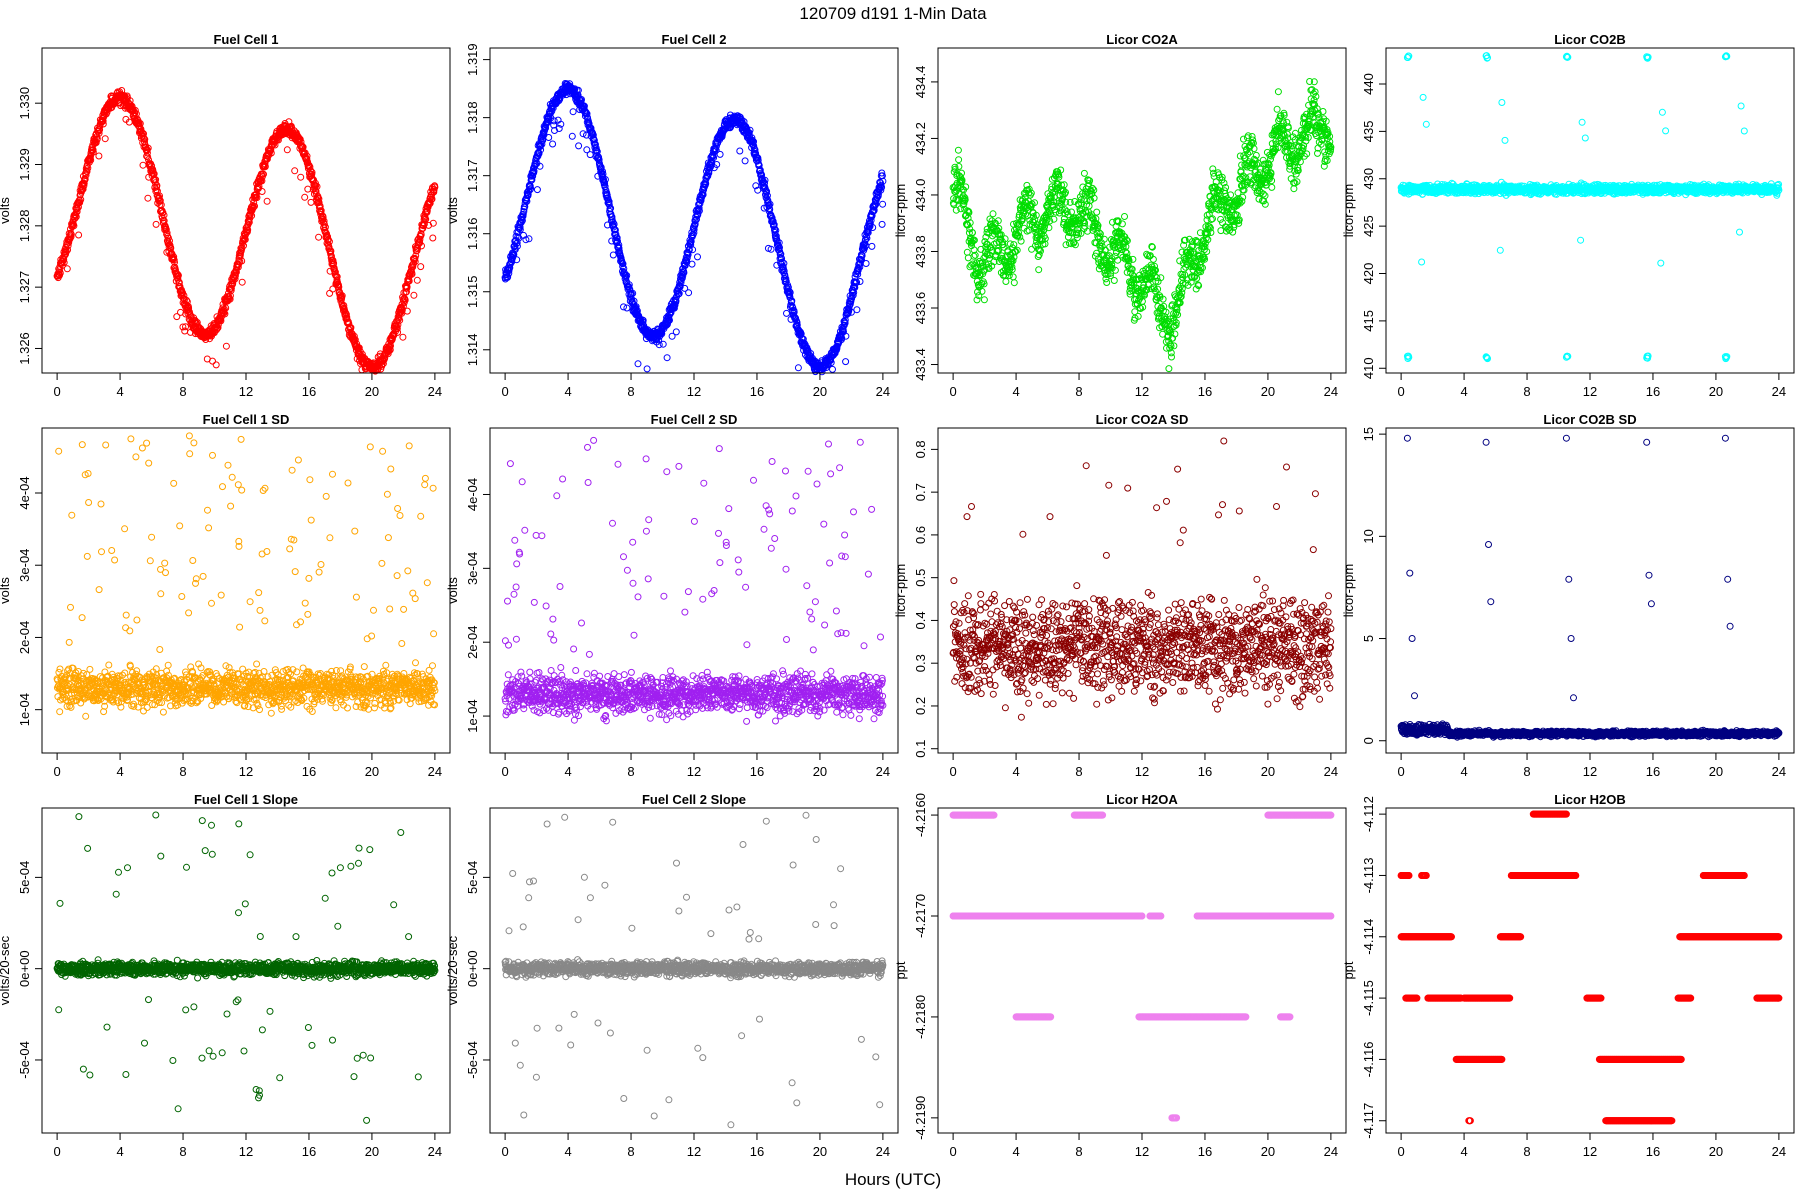 This screenshot has height=1200, width=1800. I want to click on y-tick-label: 1.329, so click(24, 164).